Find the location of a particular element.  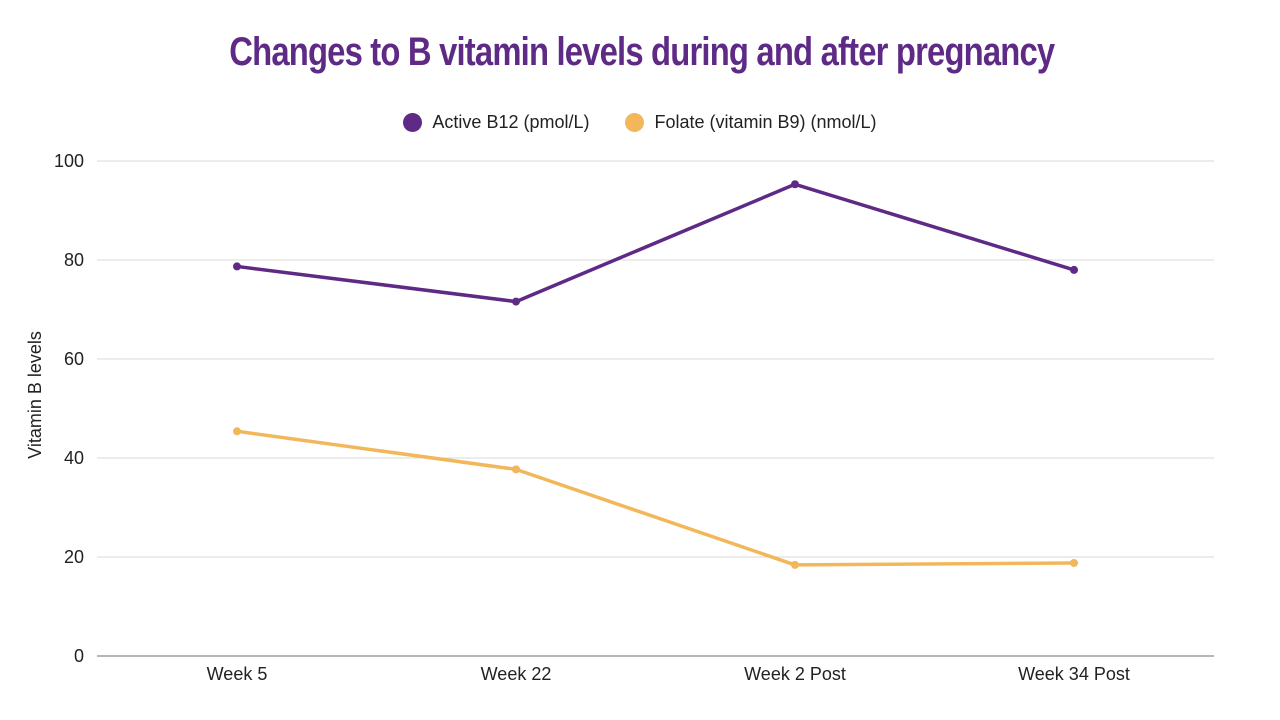

x-tick-labels: Week 5 Week 22 Week 2 Post Week 34 Post is located at coordinates (668, 674).